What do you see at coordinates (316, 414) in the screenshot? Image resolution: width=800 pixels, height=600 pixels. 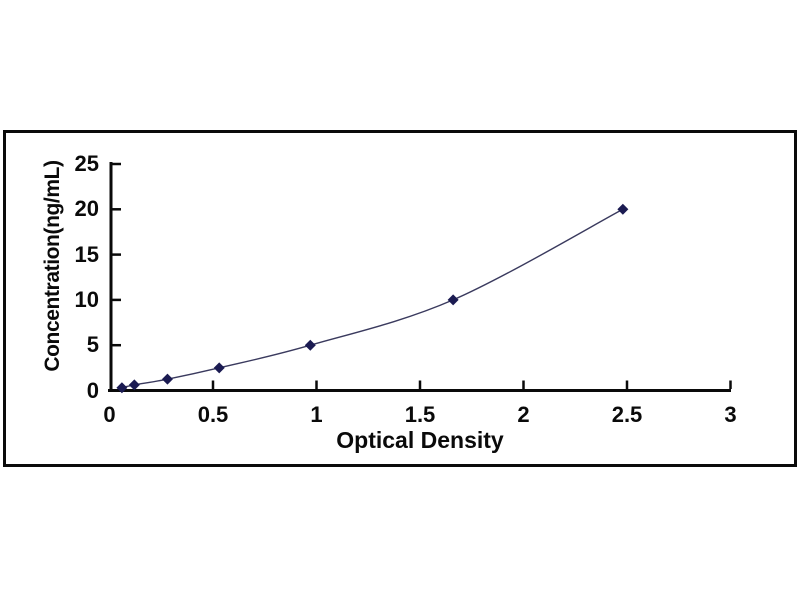 I see `x-tick-label: 1` at bounding box center [316, 414].